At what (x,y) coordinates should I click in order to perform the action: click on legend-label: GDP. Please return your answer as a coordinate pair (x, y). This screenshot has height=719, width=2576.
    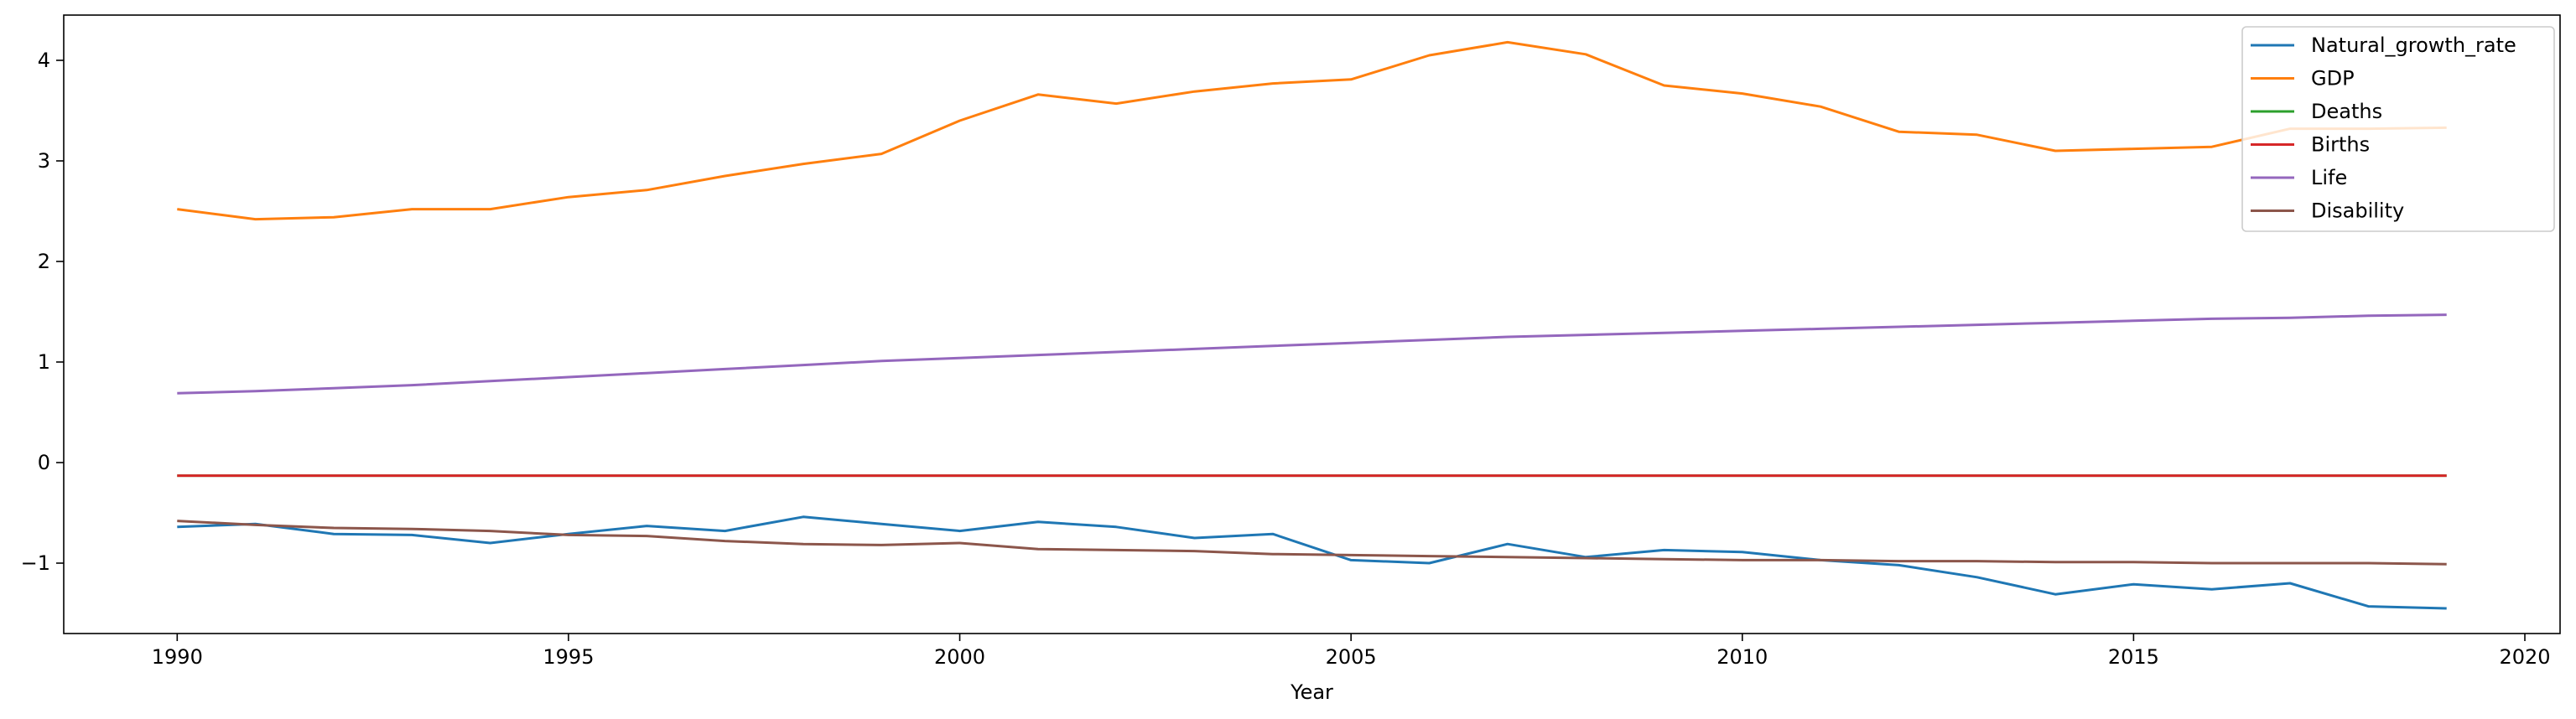
    Looking at the image, I should click on (2333, 79).